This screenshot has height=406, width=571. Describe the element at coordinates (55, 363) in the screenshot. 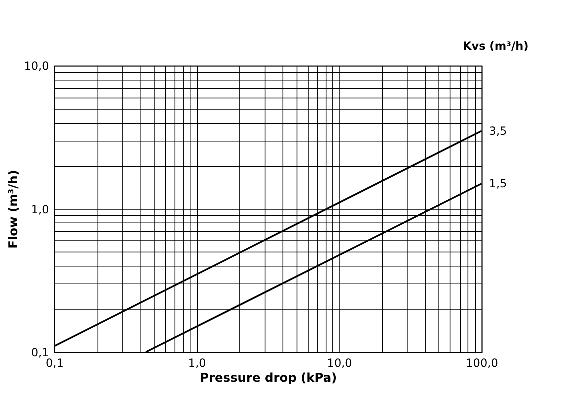

I see `x-tick-label: 0,1` at that location.